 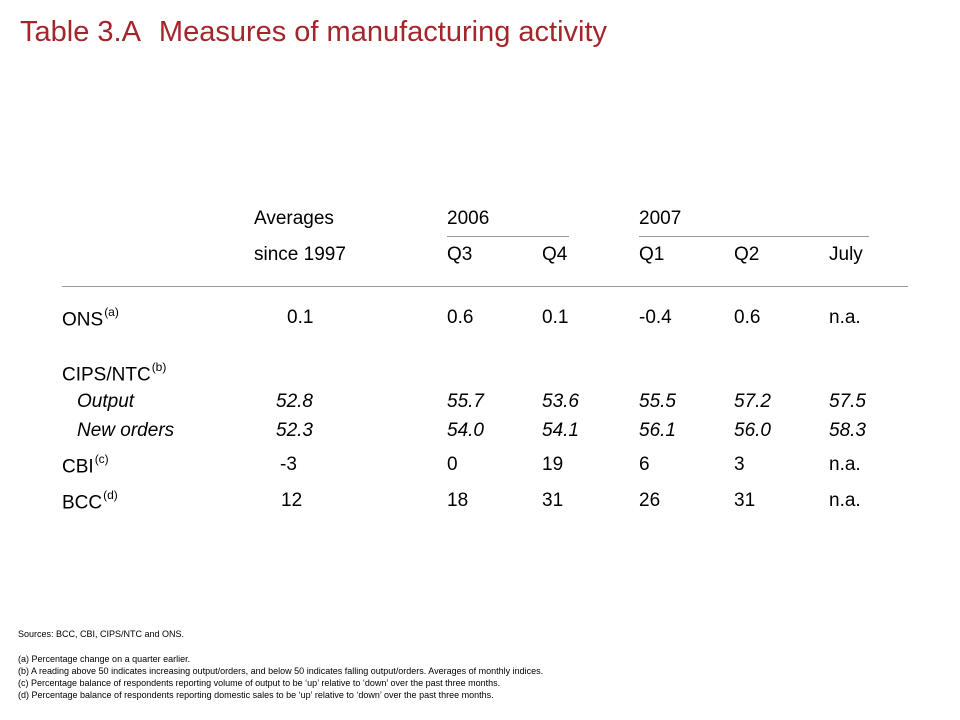 I want to click on cell-output-avg: 52.8, so click(x=294, y=401).